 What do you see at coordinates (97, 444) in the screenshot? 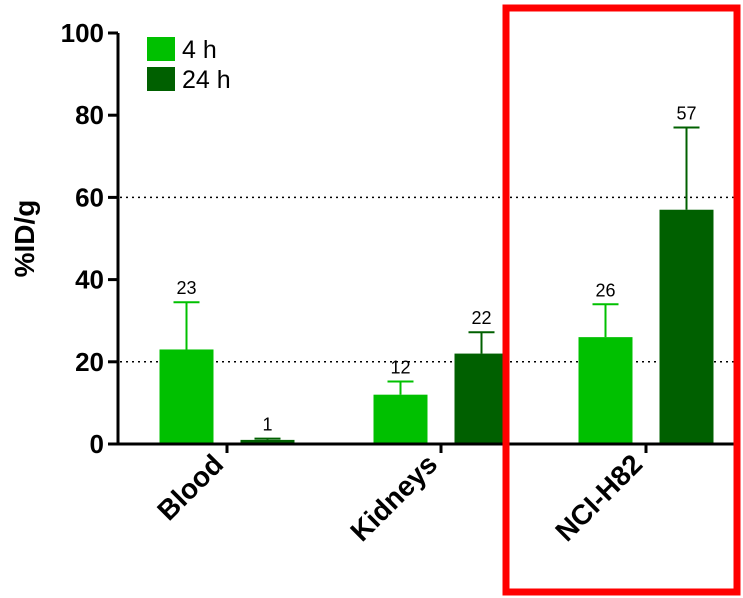
I see `y-tick-label: 0` at bounding box center [97, 444].